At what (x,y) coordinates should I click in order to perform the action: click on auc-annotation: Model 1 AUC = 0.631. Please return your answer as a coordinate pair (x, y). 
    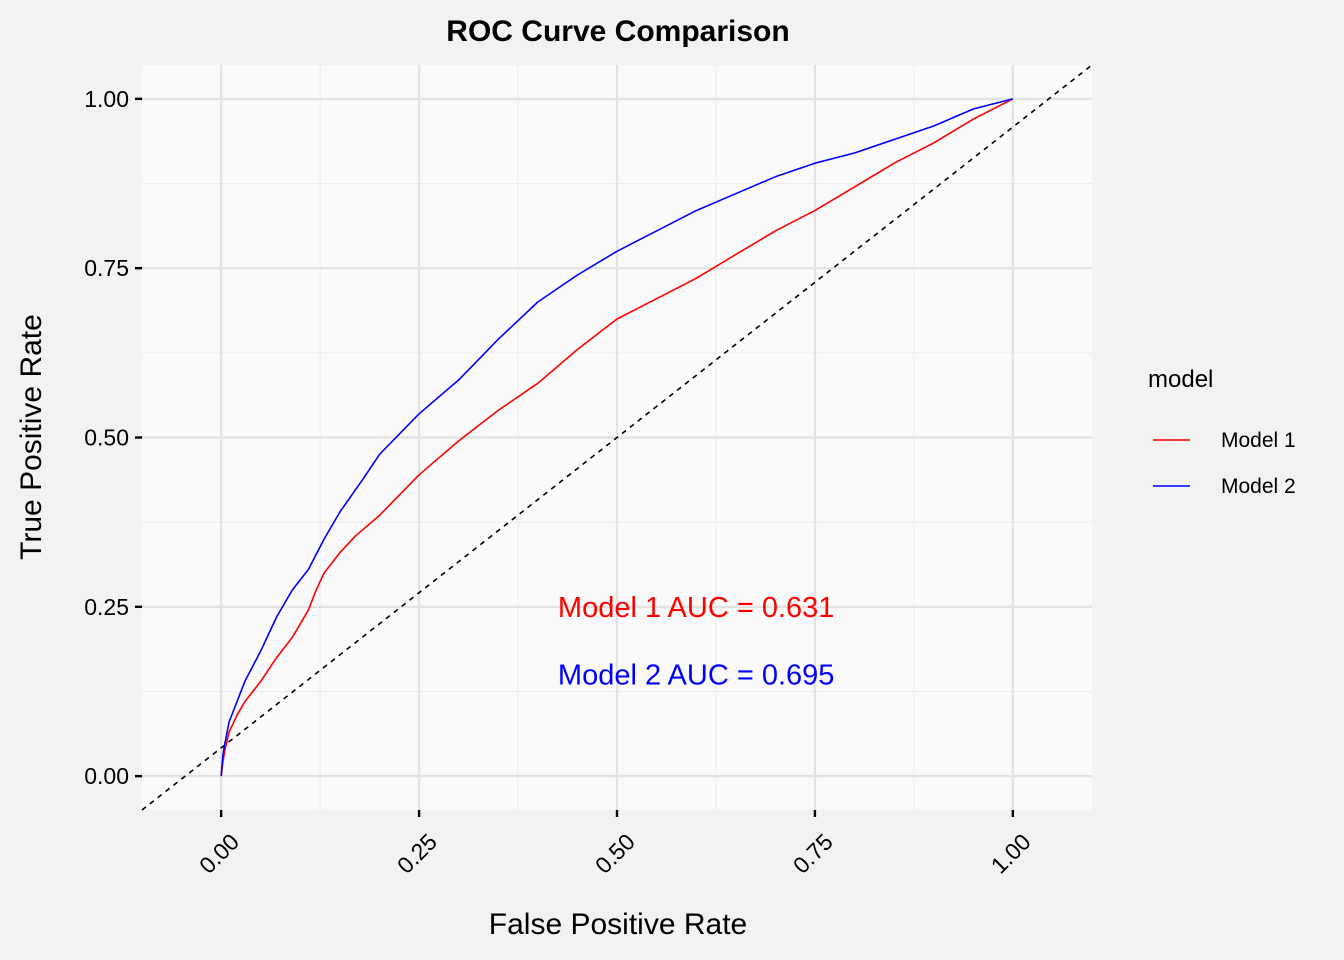
    Looking at the image, I should click on (696, 608).